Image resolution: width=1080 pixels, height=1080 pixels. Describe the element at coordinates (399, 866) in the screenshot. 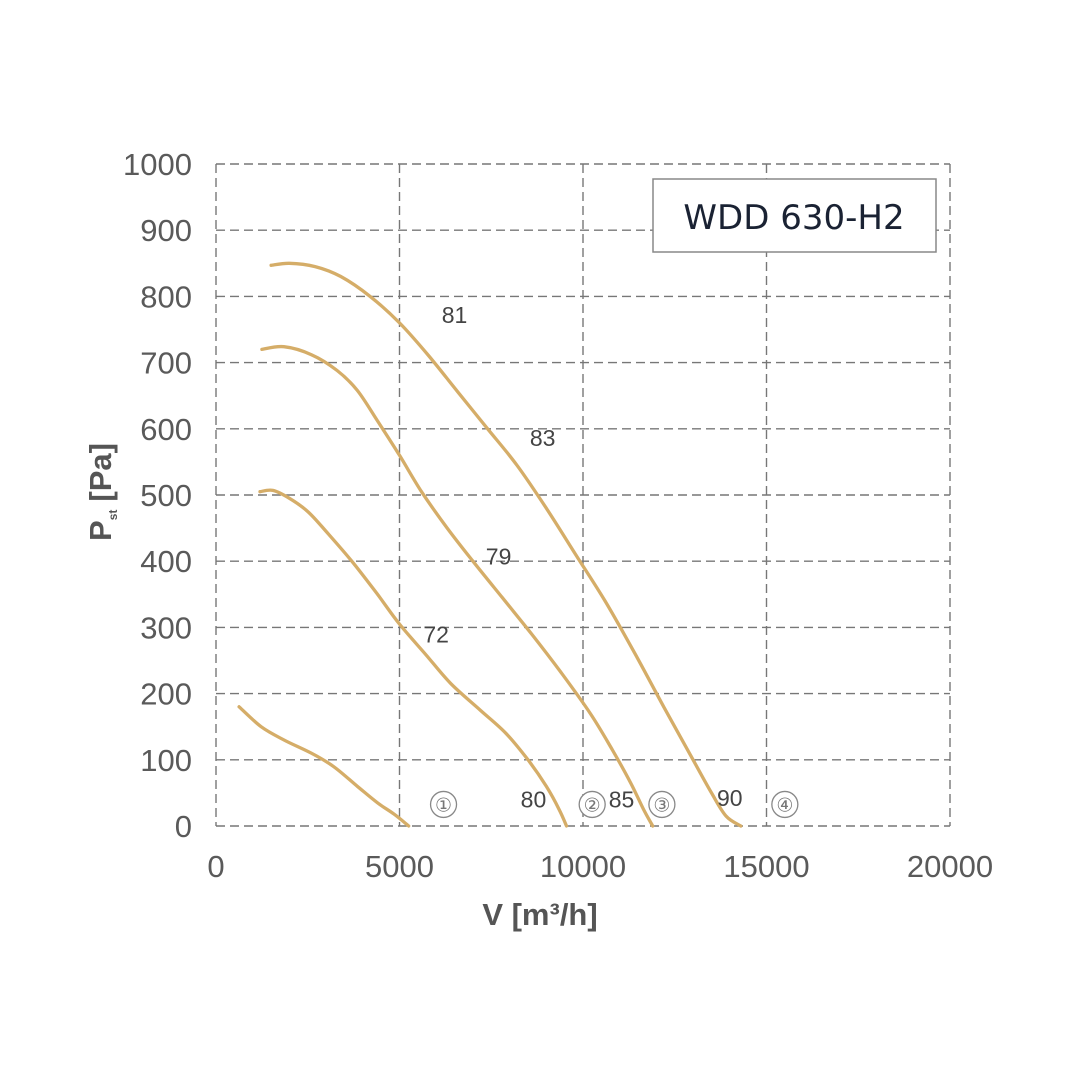

I see `x-tick-label: 5000` at that location.